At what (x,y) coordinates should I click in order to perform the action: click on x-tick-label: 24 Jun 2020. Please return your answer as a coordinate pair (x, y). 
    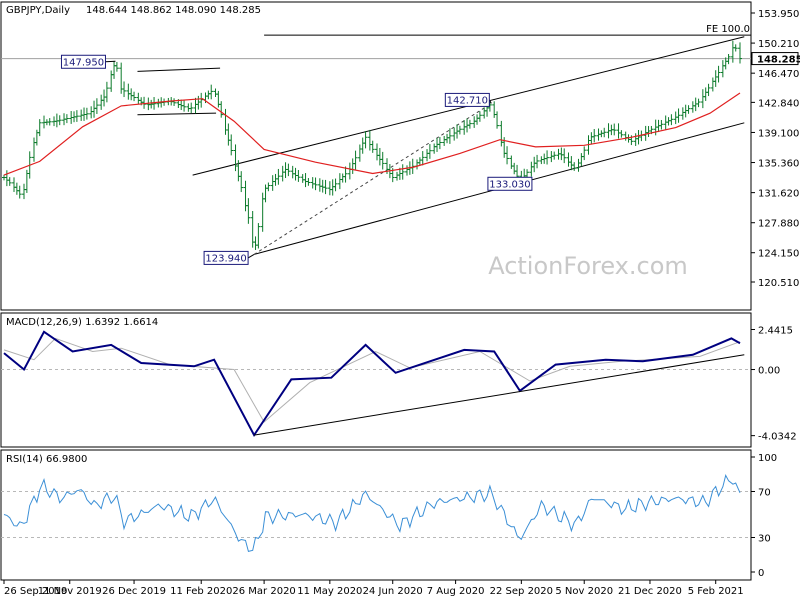
    Looking at the image, I should click on (393, 591).